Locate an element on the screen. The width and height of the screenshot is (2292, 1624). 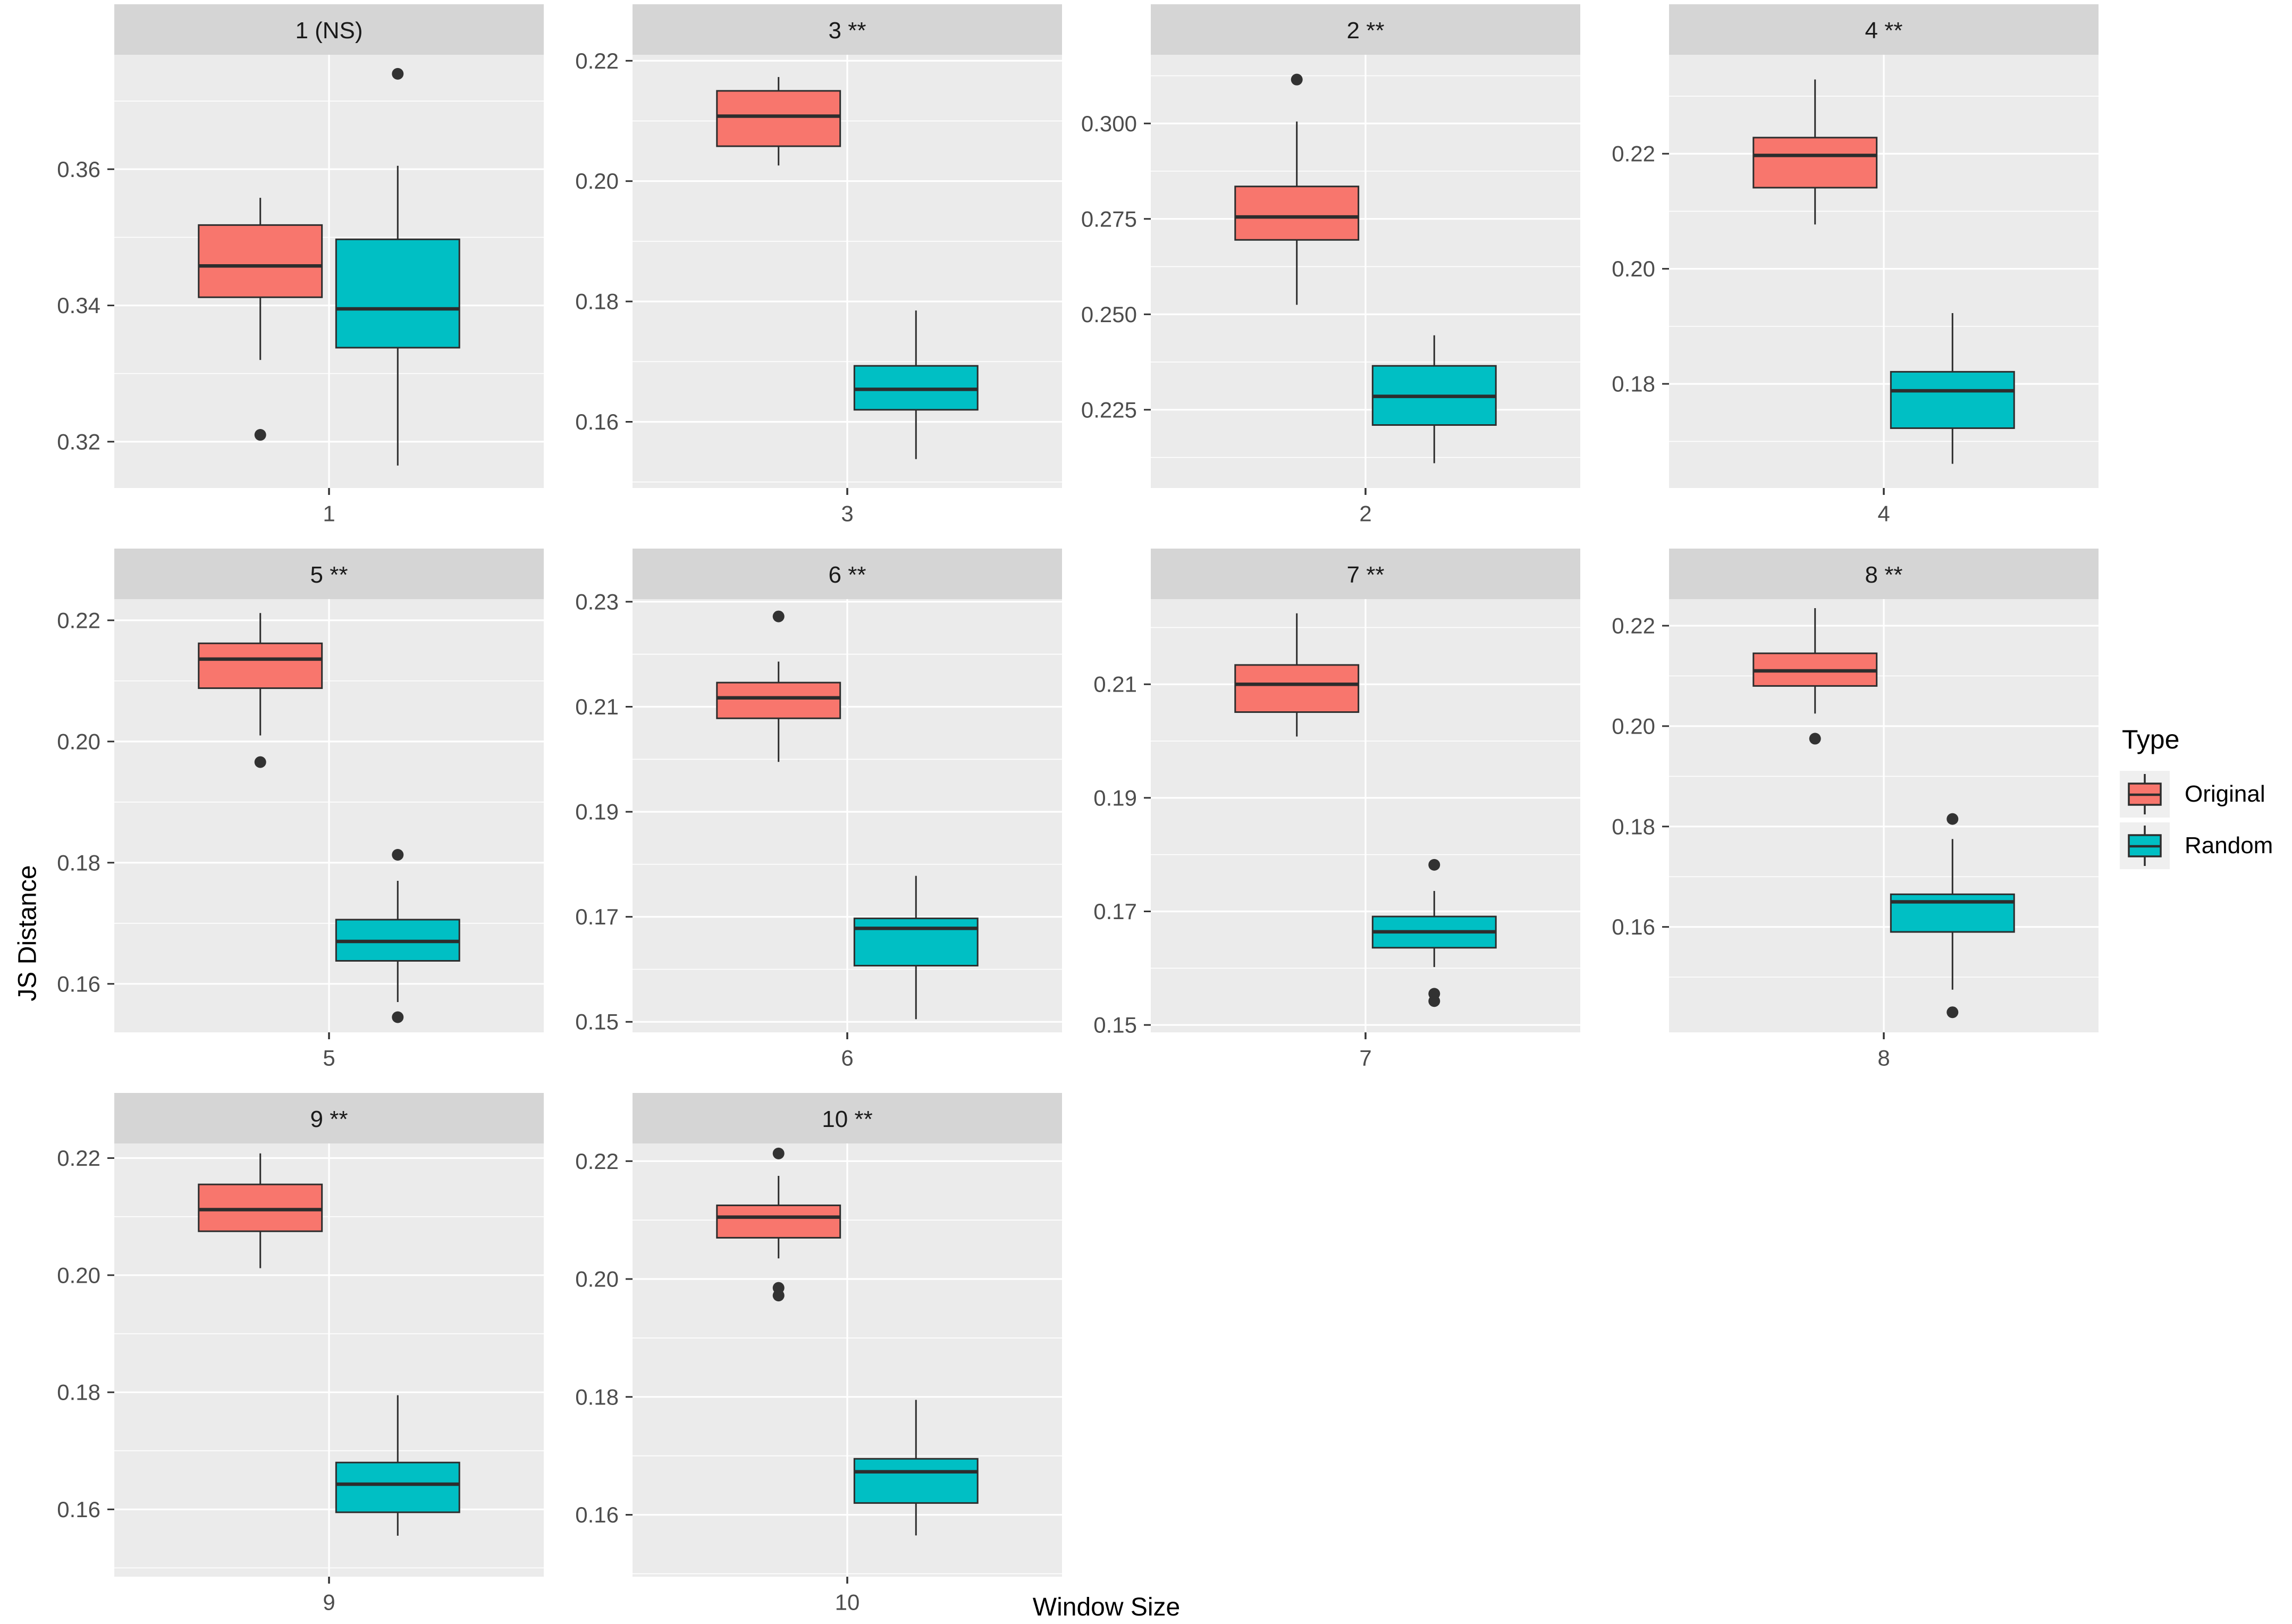
y-tick-label: 0.15 is located at coordinates (597, 1021).